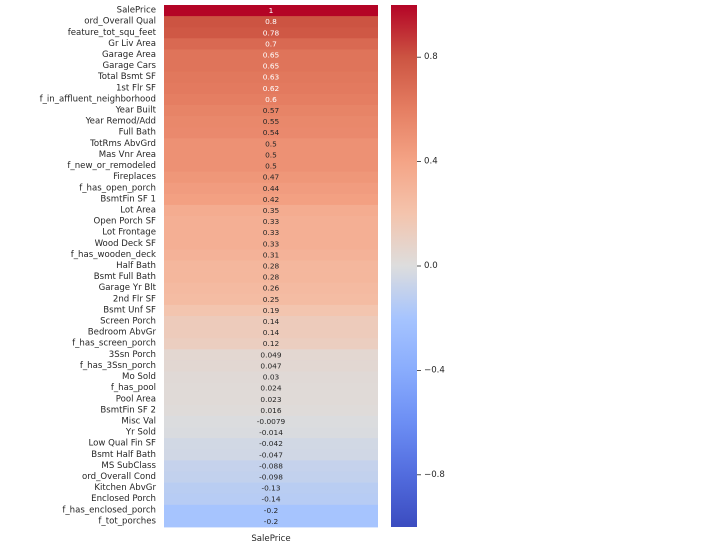 The width and height of the screenshot is (706, 548). I want to click on cell-value-label: 0.26, so click(271, 288).